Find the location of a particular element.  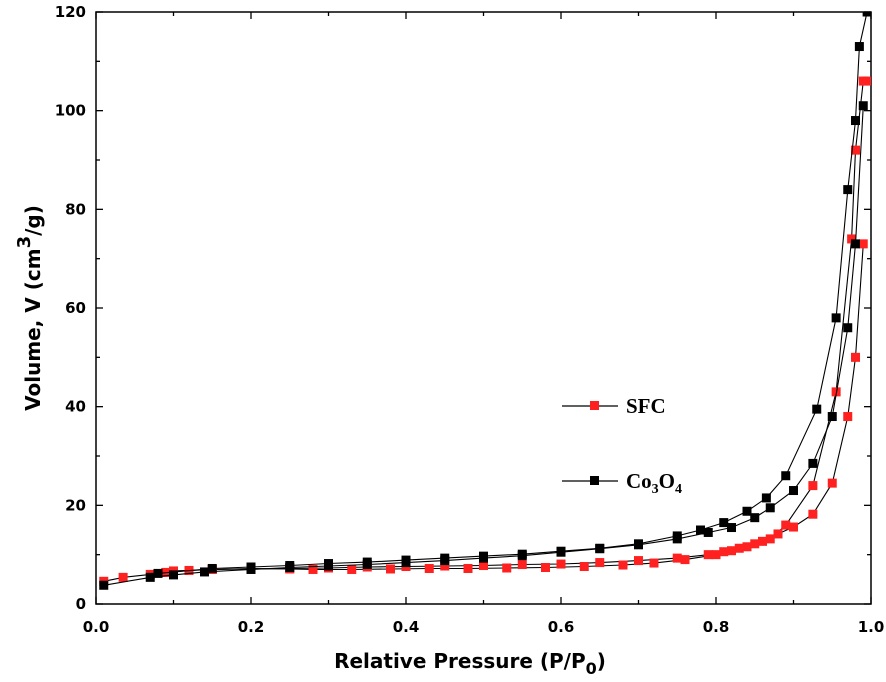

y-tick-label: 20 is located at coordinates (75, 505).